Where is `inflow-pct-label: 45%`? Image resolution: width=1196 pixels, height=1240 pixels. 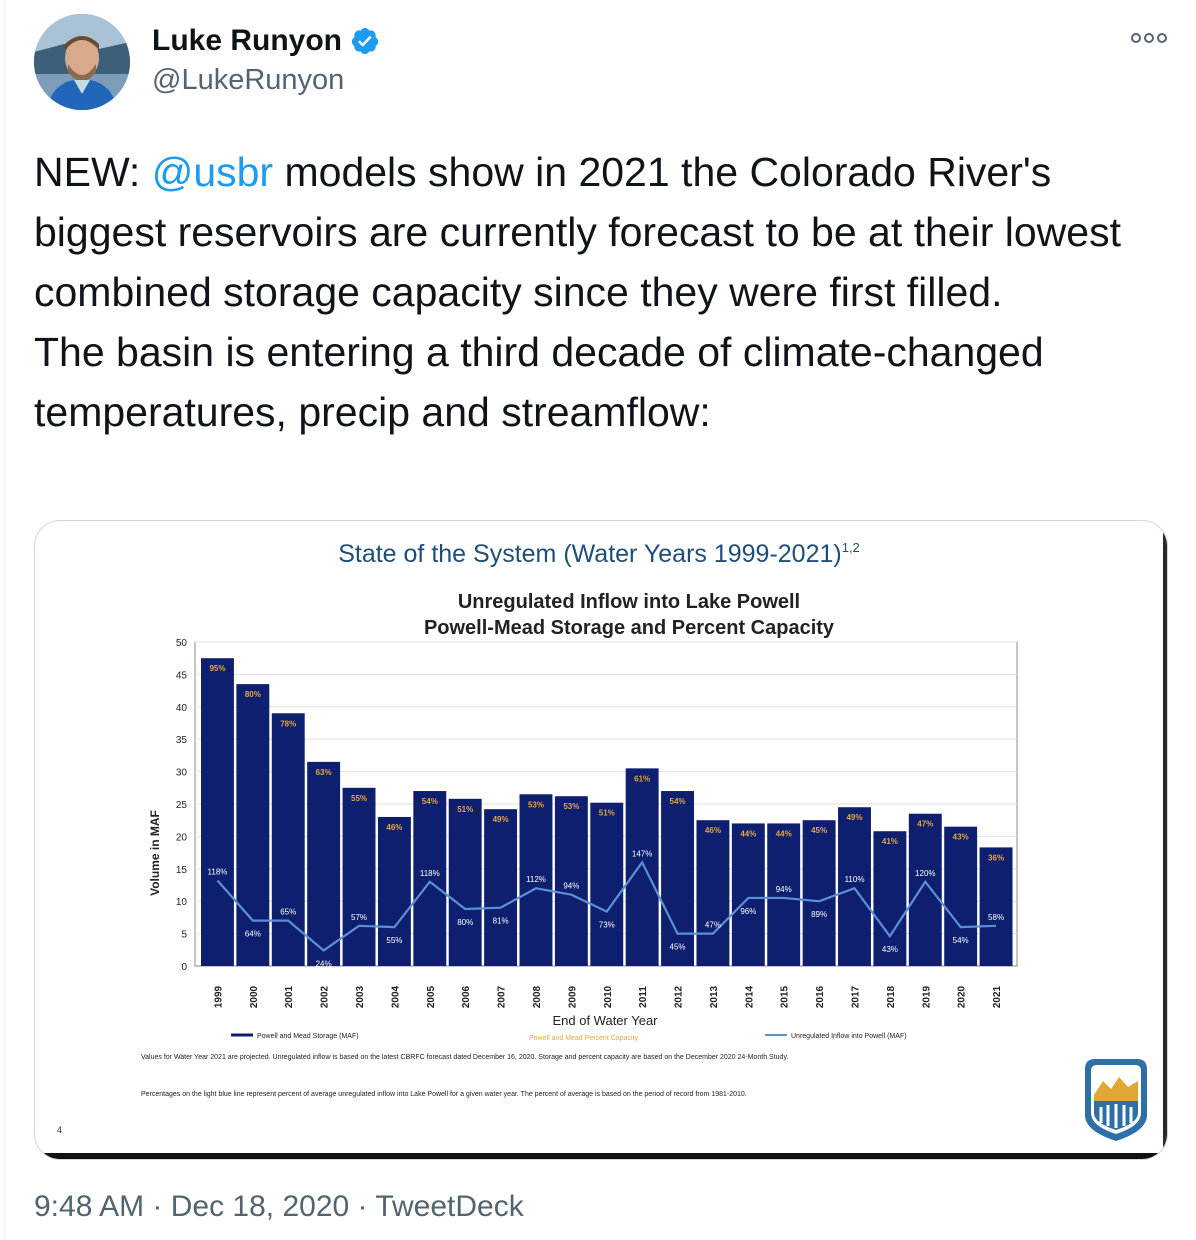 inflow-pct-label: 45% is located at coordinates (678, 947).